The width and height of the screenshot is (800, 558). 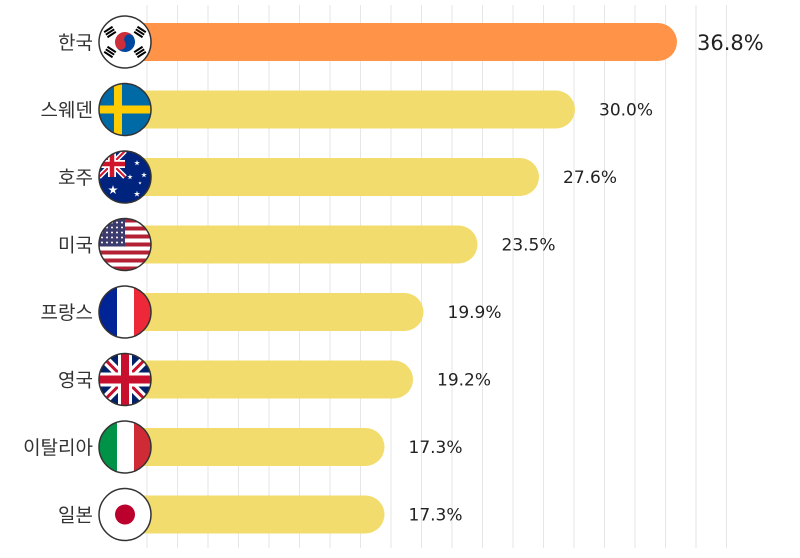 I want to click on value-label: 23.5%, so click(x=529, y=246).